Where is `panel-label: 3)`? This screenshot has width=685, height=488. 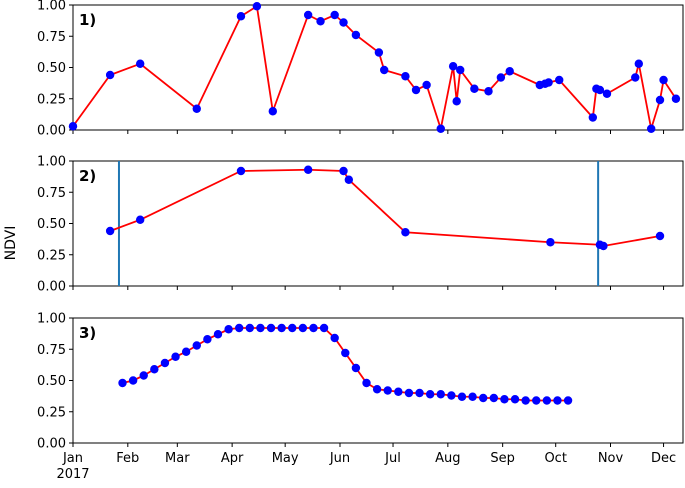
panel-label: 3) is located at coordinates (87, 333).